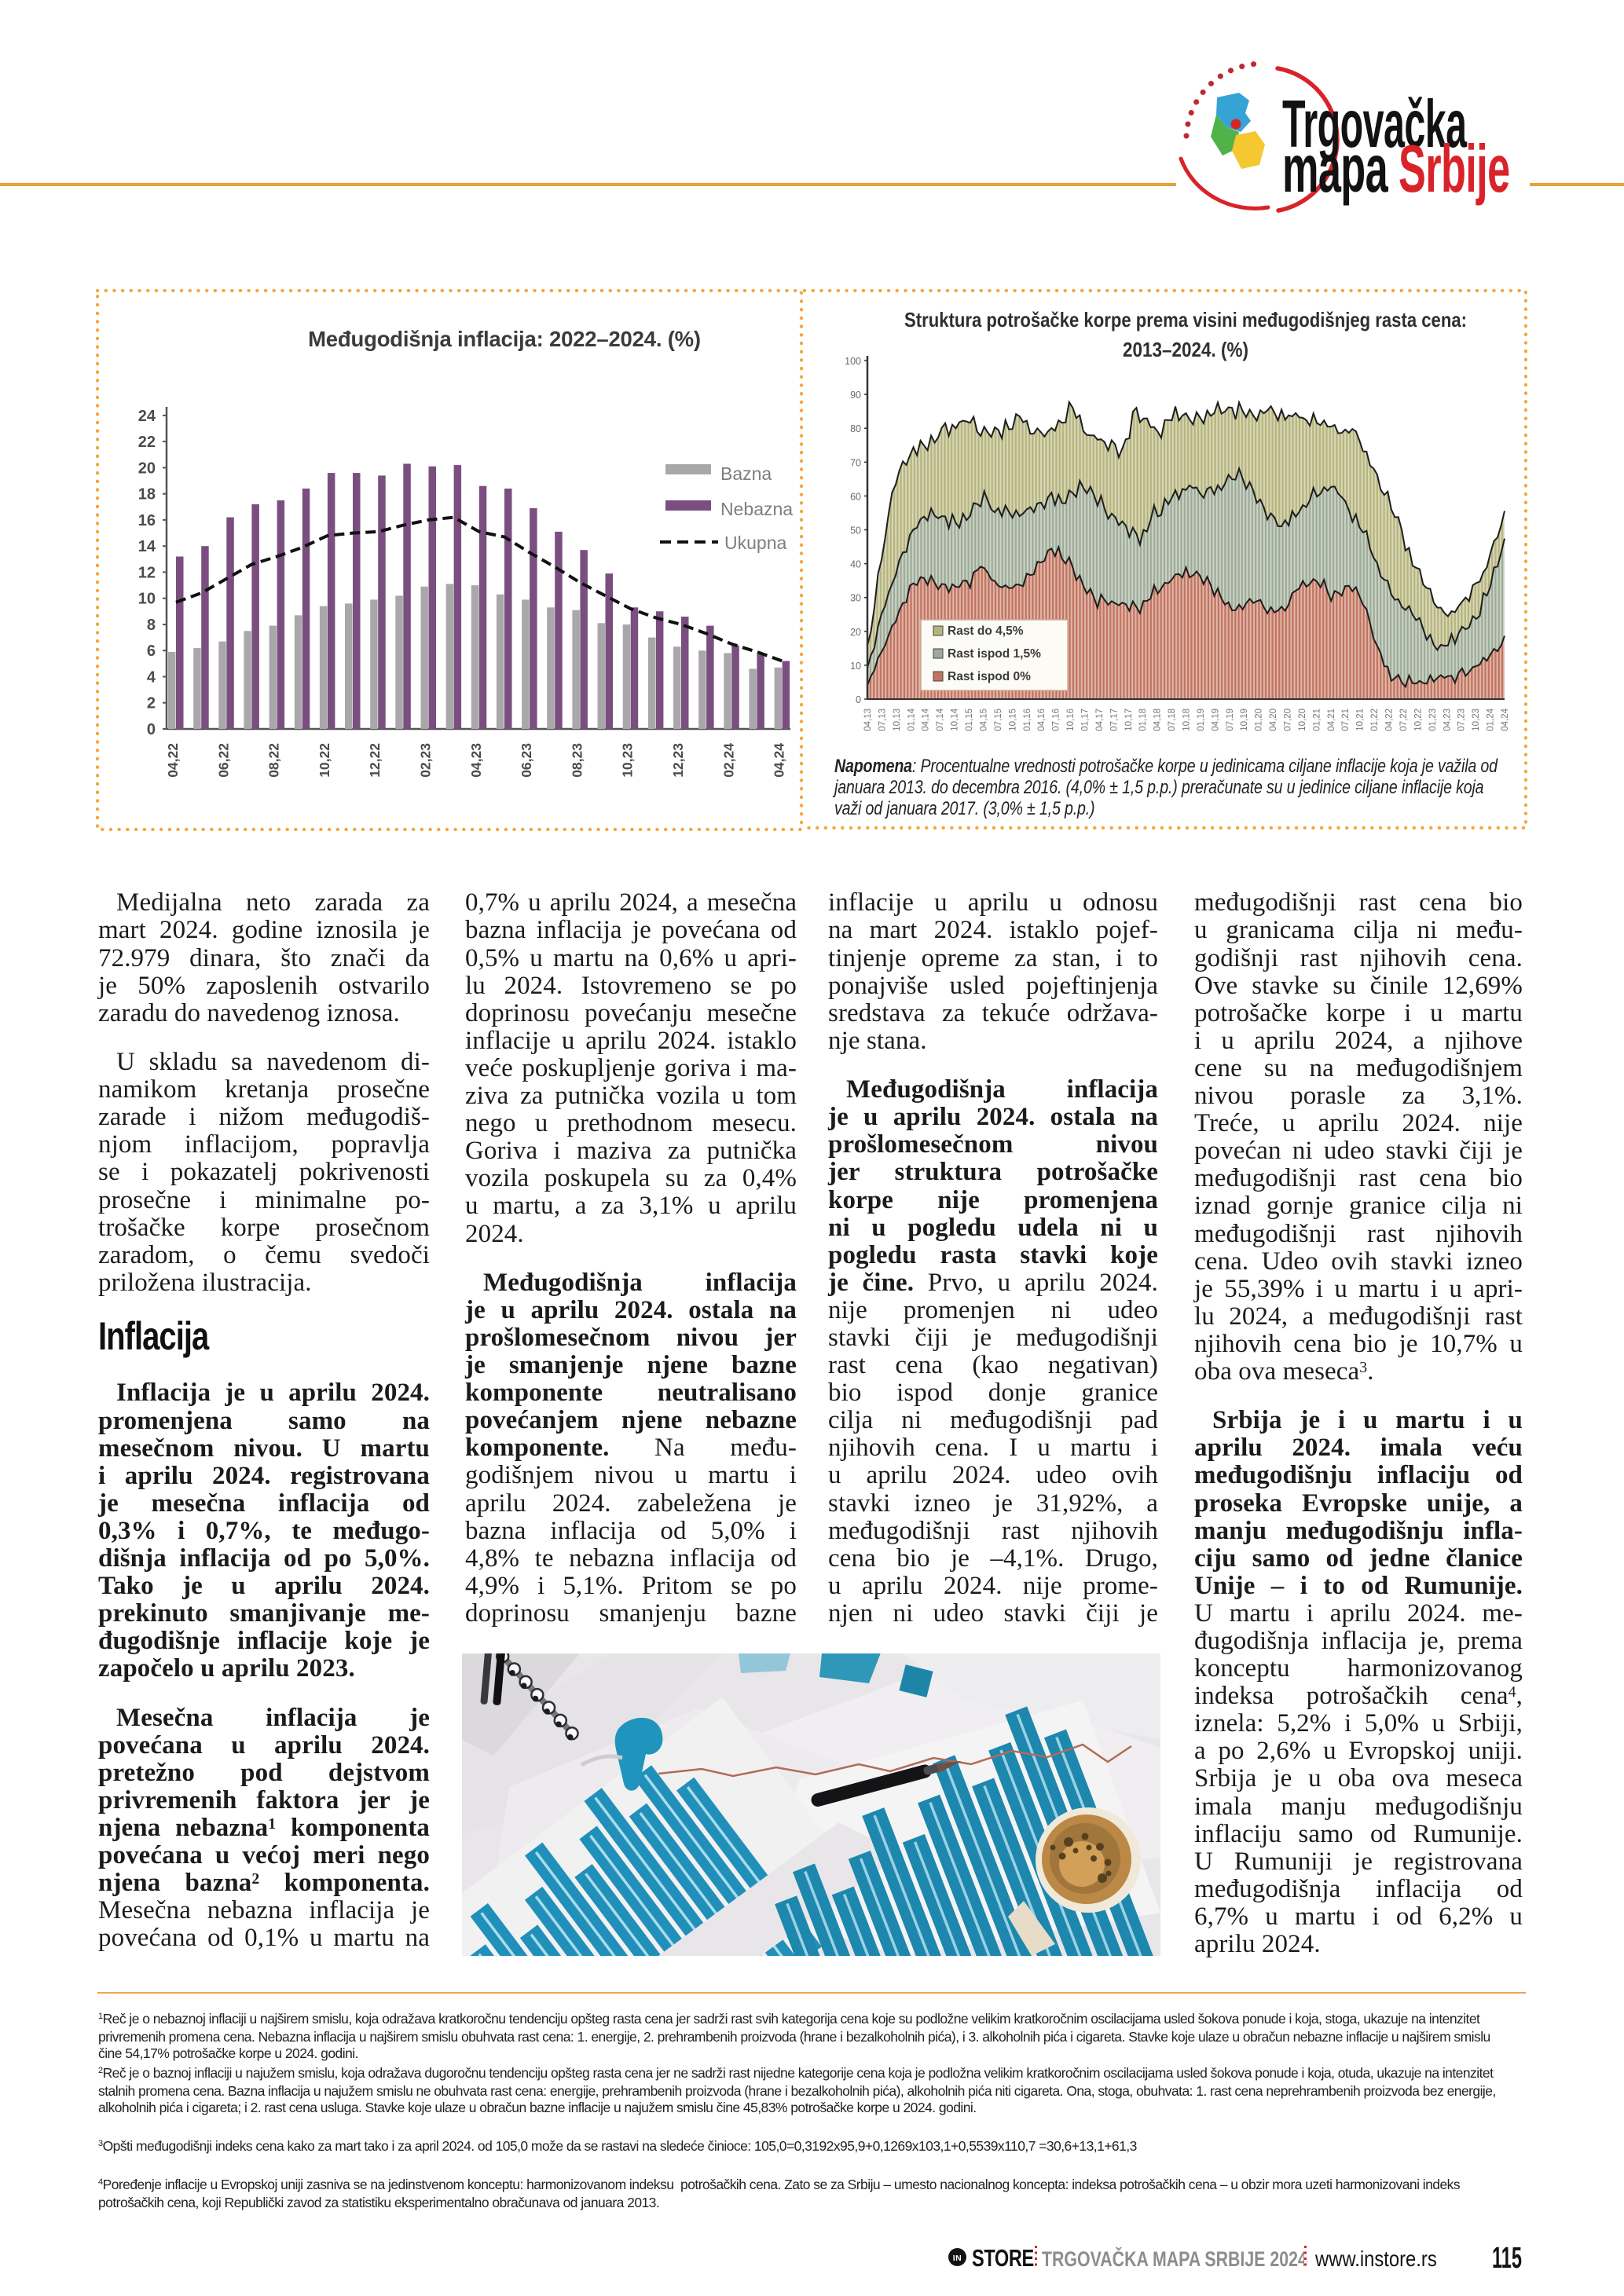 The height and width of the screenshot is (2296, 1624). What do you see at coordinates (1375, 720) in the screenshot?
I see `svg-text: 01,22` at bounding box center [1375, 720].